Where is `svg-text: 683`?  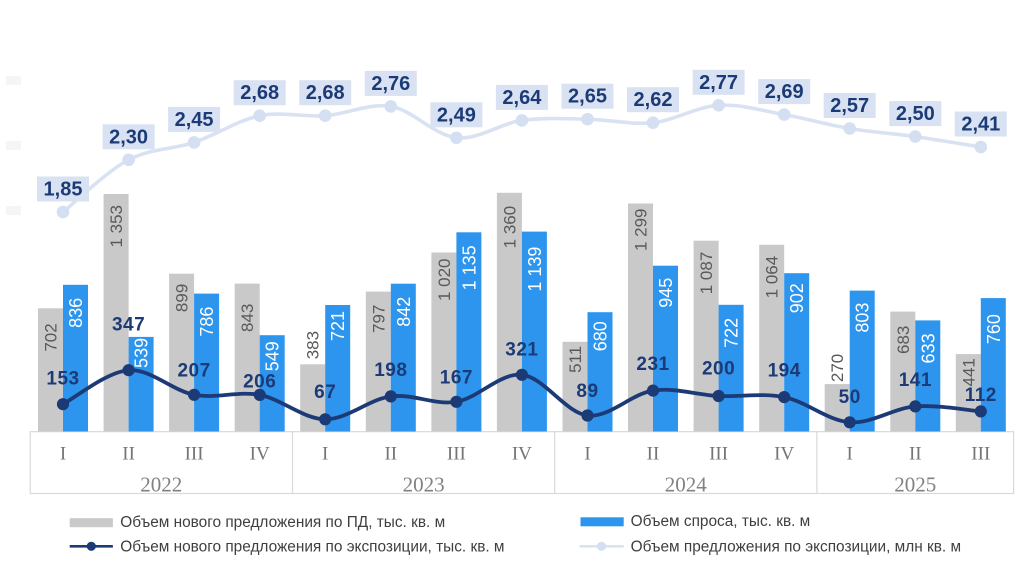
svg-text: 683 is located at coordinates (903, 340).